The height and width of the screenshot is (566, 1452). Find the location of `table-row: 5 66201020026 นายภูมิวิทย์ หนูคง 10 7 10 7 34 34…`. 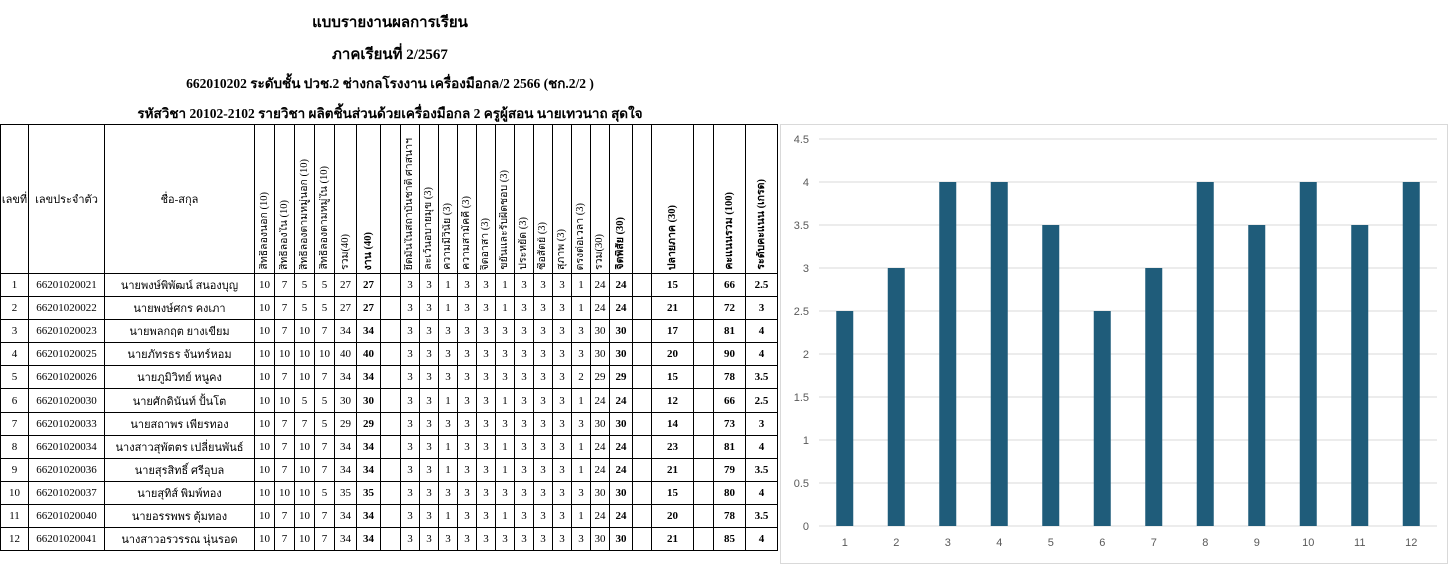

table-row: 5 66201020026 นายภูมิวิทย์ หนูคง 10 7 10 7 34 34… is located at coordinates (389, 377).